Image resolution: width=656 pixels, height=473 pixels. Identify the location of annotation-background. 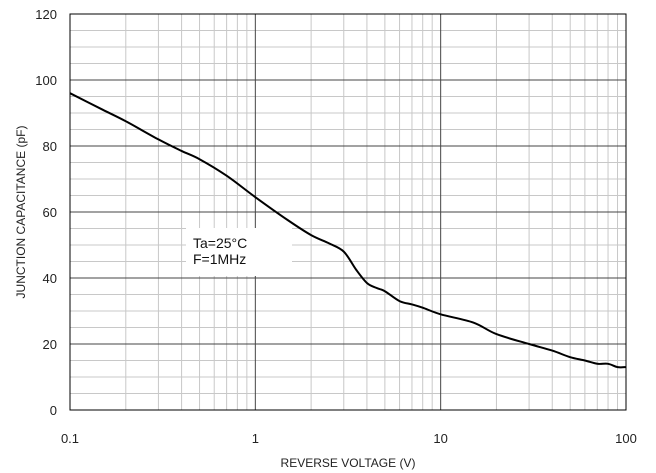
(239, 252).